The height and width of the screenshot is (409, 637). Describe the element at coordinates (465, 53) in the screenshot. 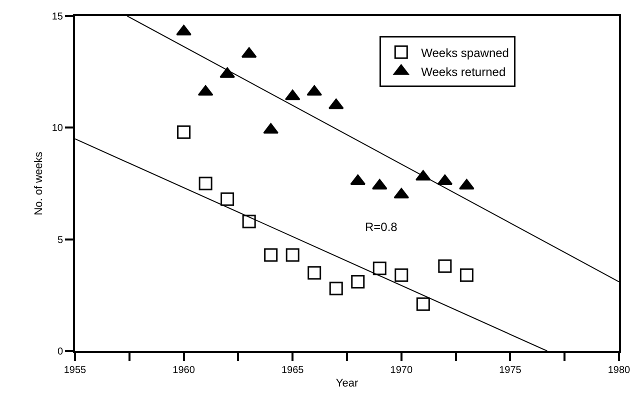

I see `legend-label: Weeks spawned` at that location.